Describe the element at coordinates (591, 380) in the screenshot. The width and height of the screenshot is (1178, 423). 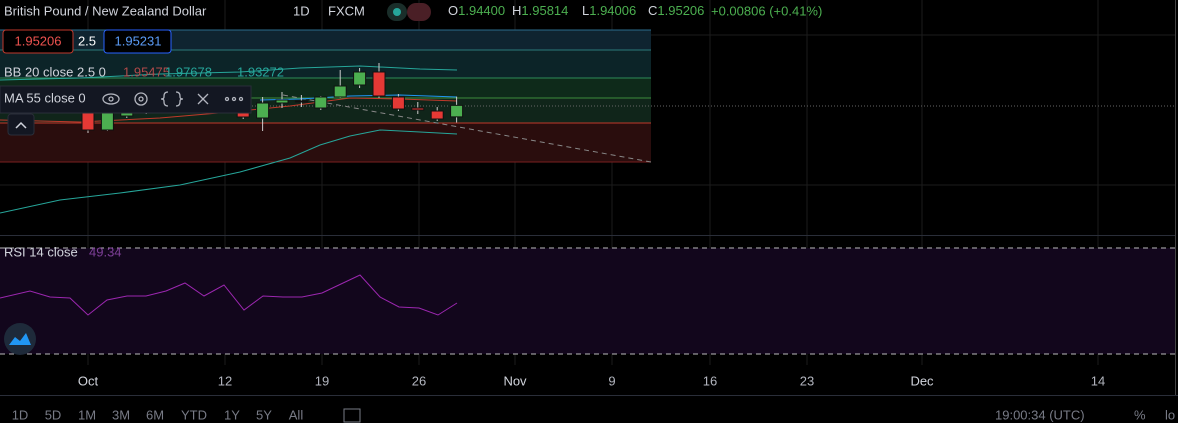
I see `x-axis: Oct 12 19 26 Nov 9 16 23 Dec 14` at that location.